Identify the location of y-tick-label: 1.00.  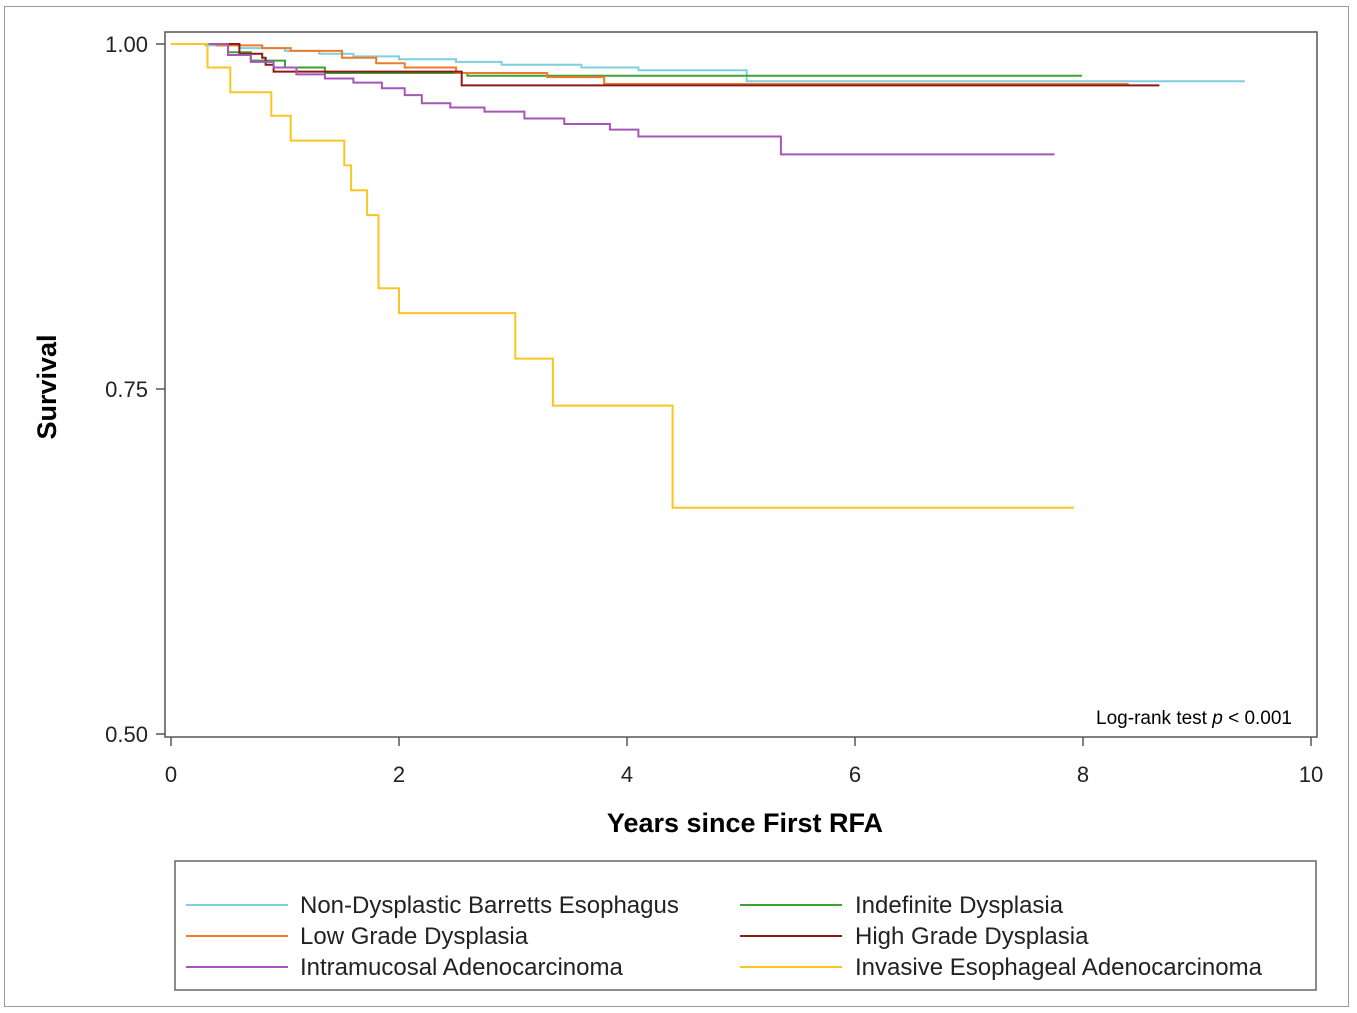
(126, 44).